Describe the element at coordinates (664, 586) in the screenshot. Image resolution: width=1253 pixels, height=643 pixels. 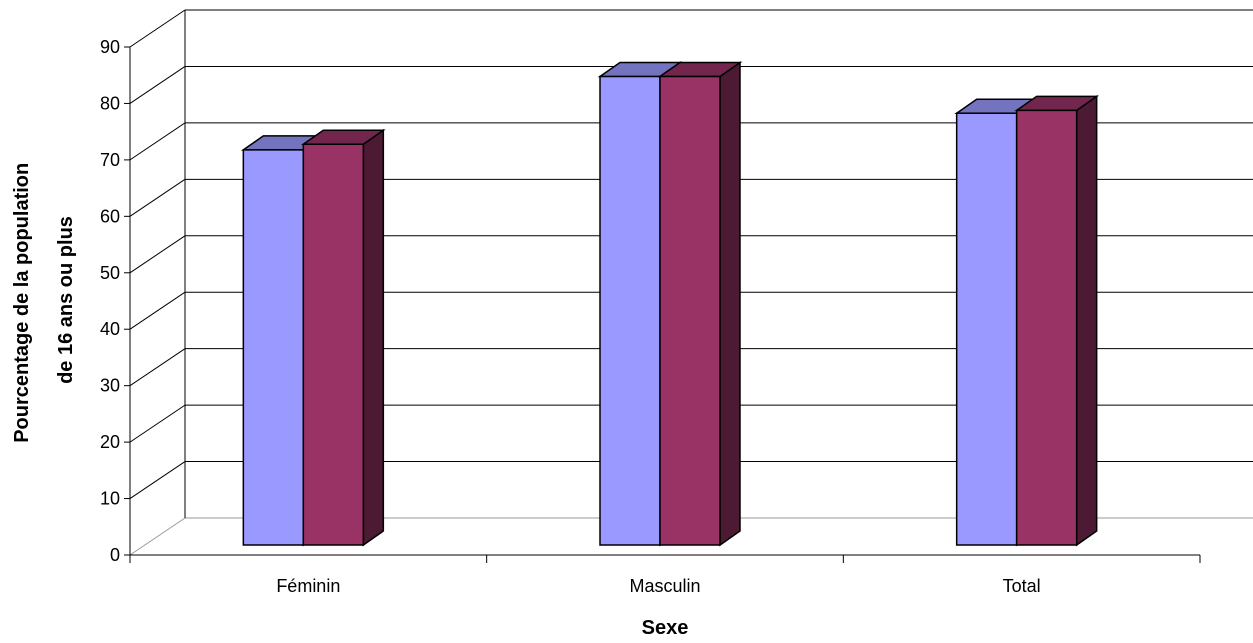
I see `category-label: Masculin` at that location.